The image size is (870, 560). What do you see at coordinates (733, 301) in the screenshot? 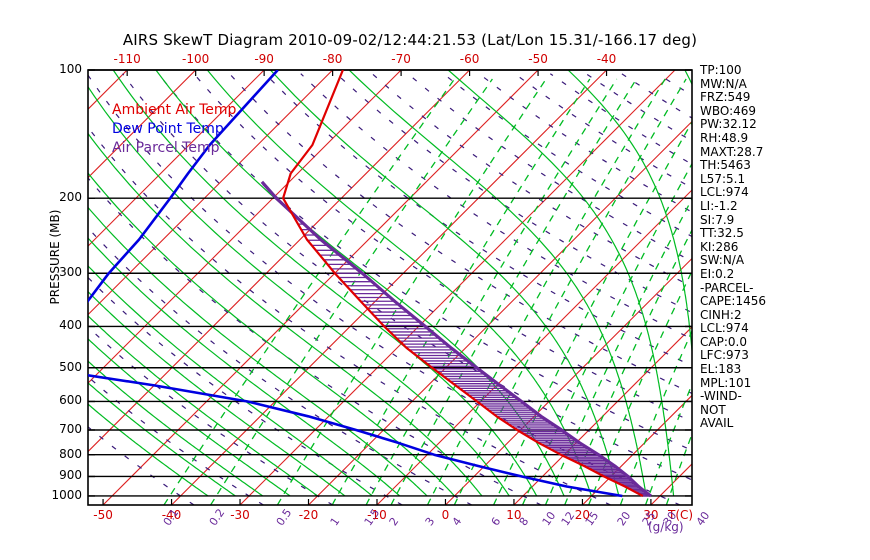
I see `parameter-line: CAPE:1456` at bounding box center [733, 301].